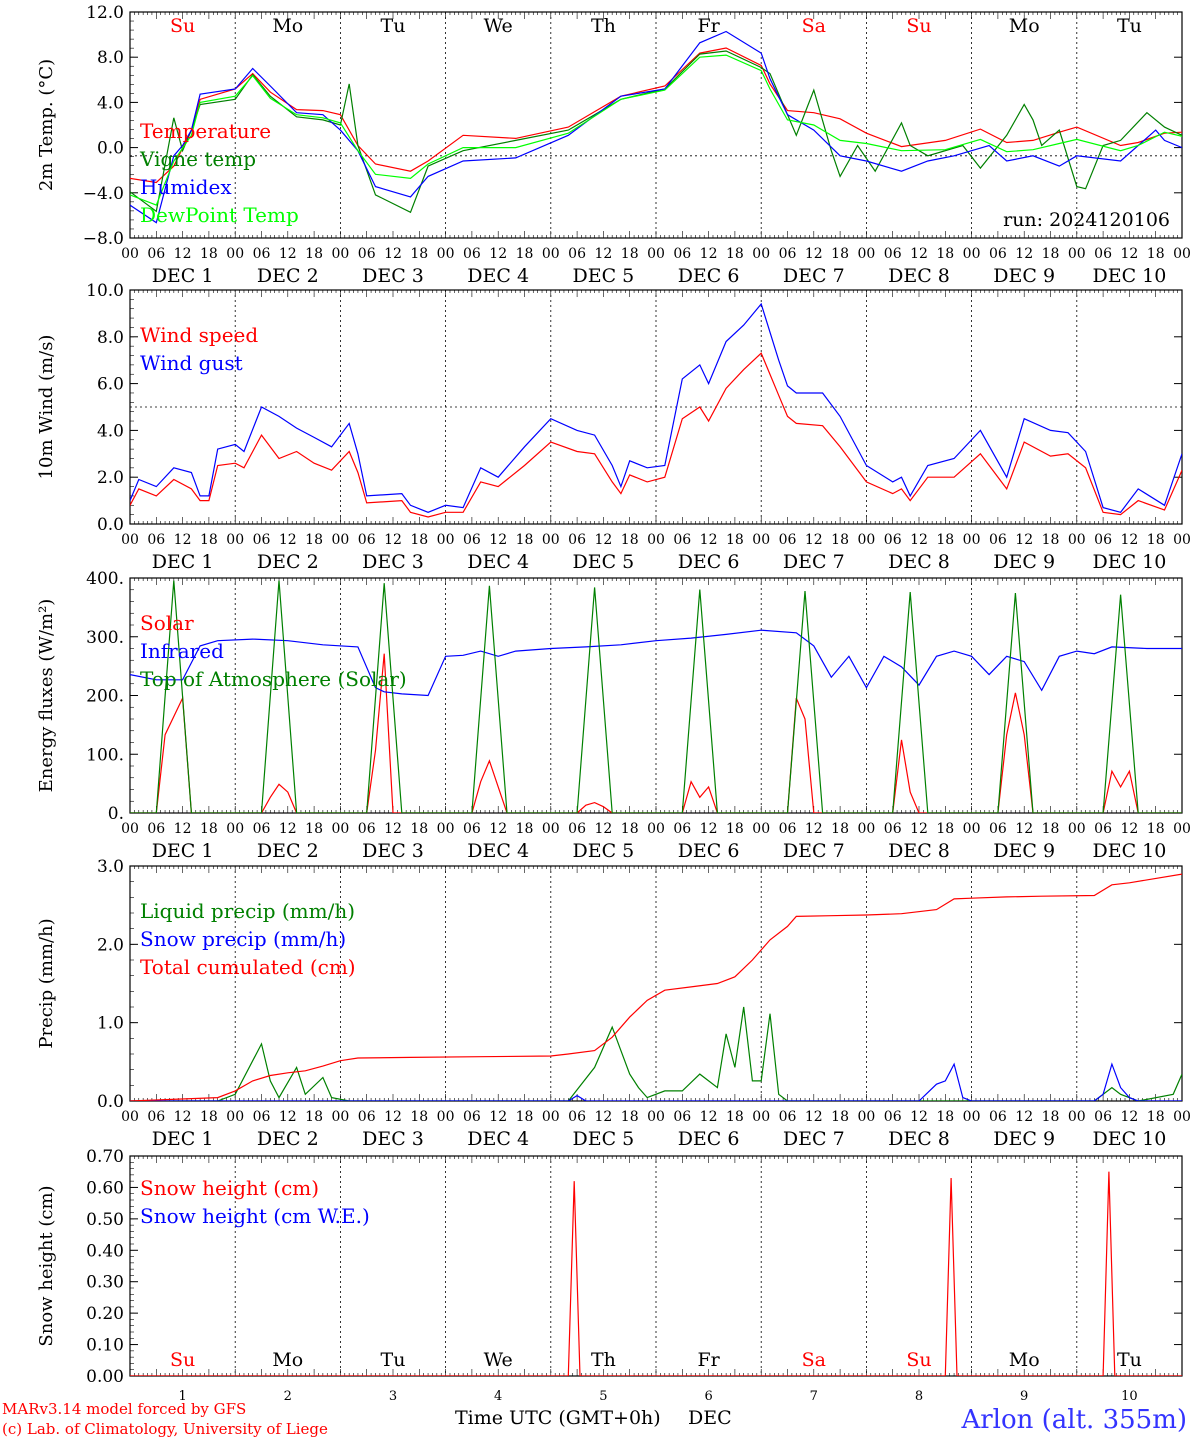  I want to click on y-tick-label: 2.0, so click(110, 945).